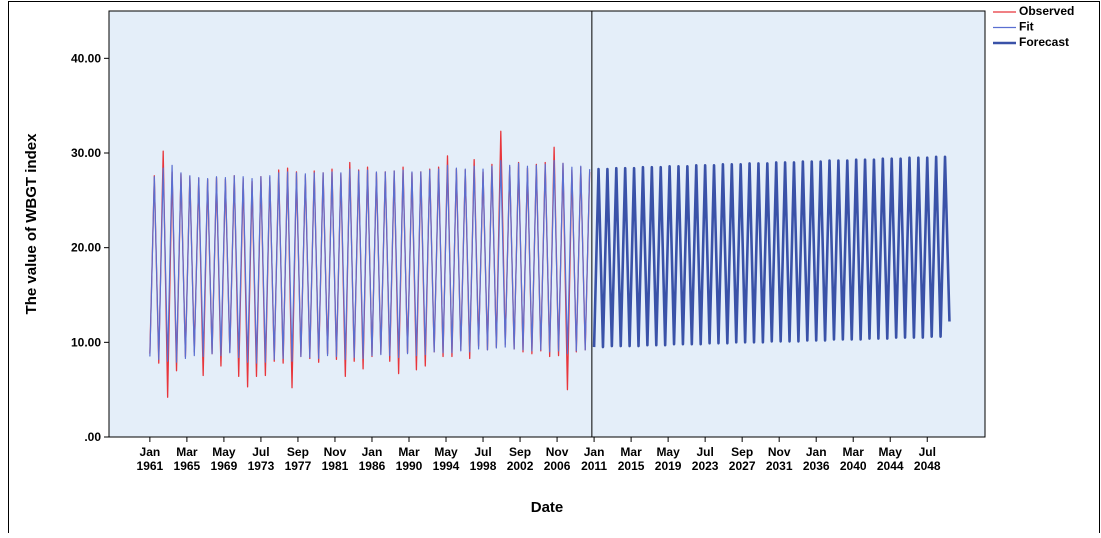 The height and width of the screenshot is (538, 1101). What do you see at coordinates (335, 466) in the screenshot?
I see `x-tick-label-line: 1981` at bounding box center [335, 466].